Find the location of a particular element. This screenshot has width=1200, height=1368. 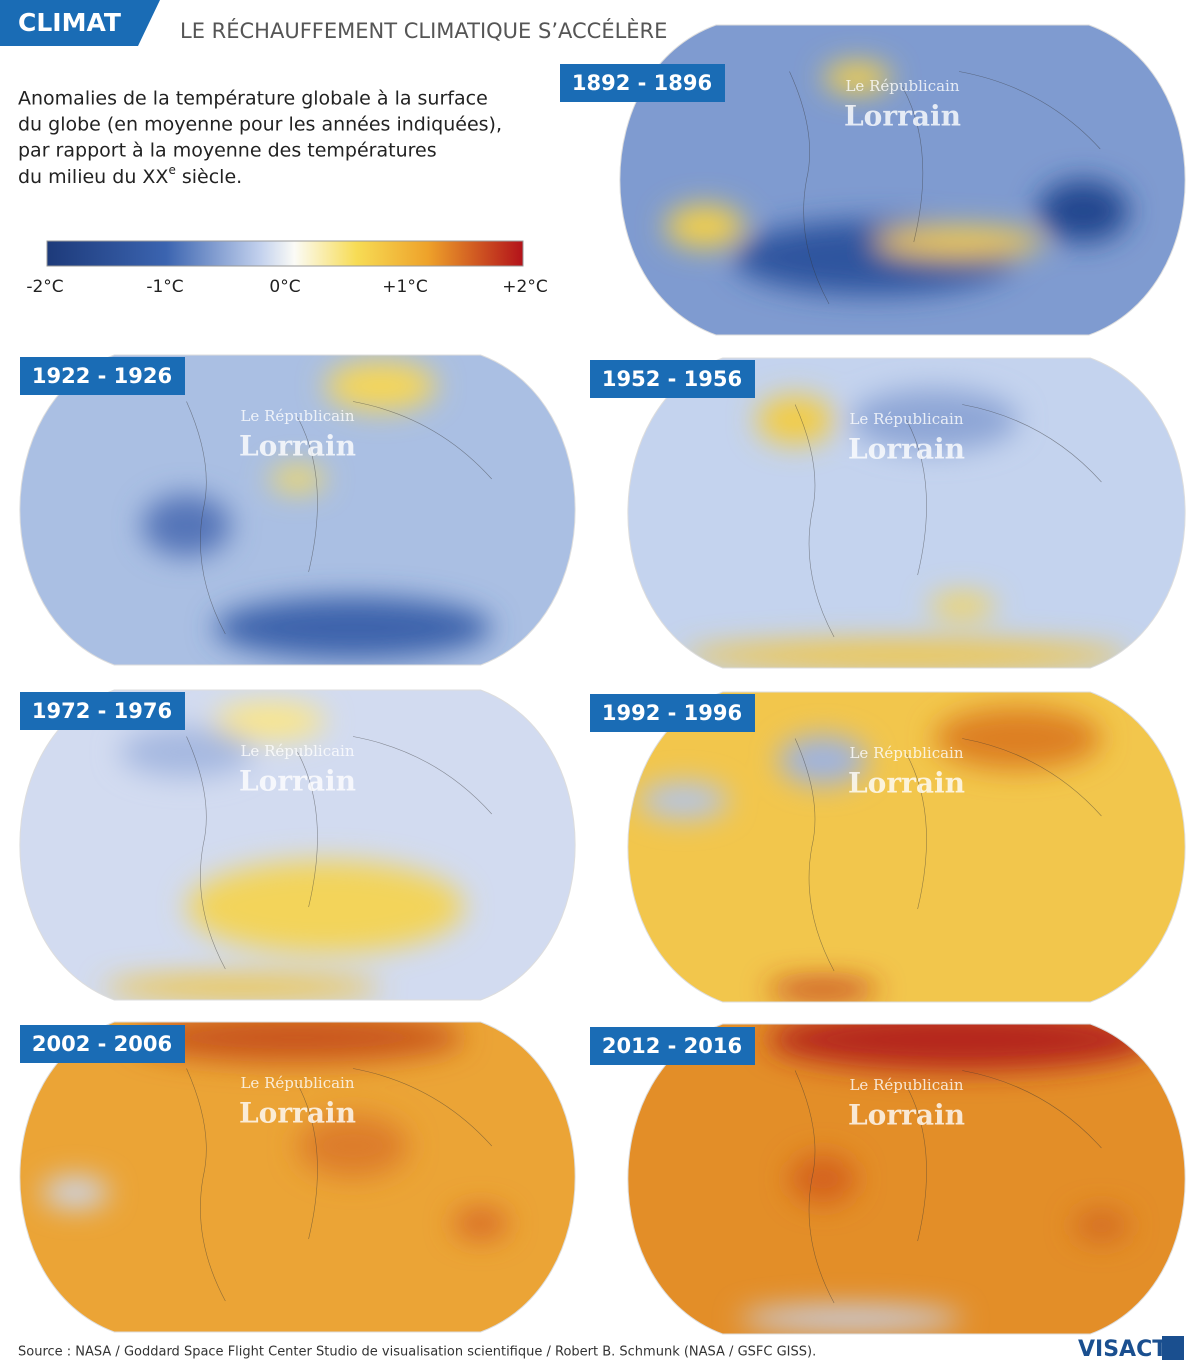

legend-tick: +2°C is located at coordinates (524, 287).